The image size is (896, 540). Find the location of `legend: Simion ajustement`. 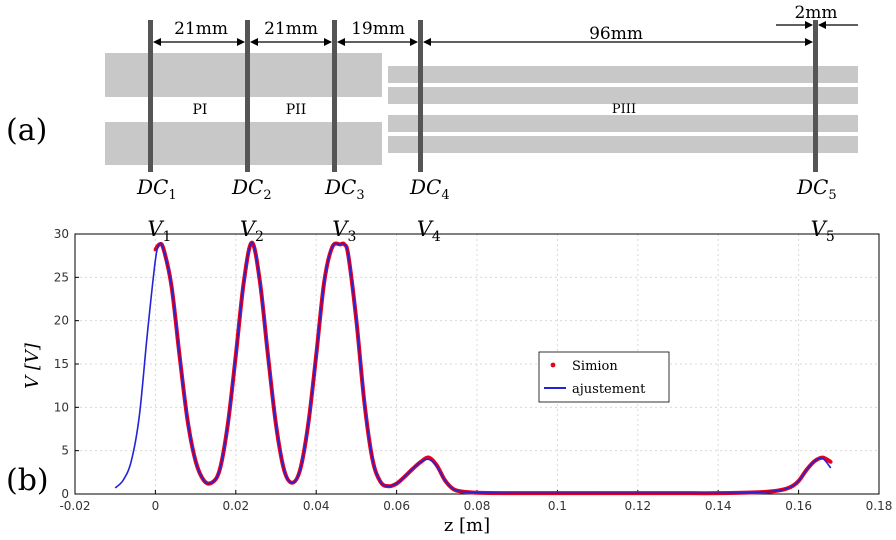

legend: Simion ajustement is located at coordinates (604, 377).